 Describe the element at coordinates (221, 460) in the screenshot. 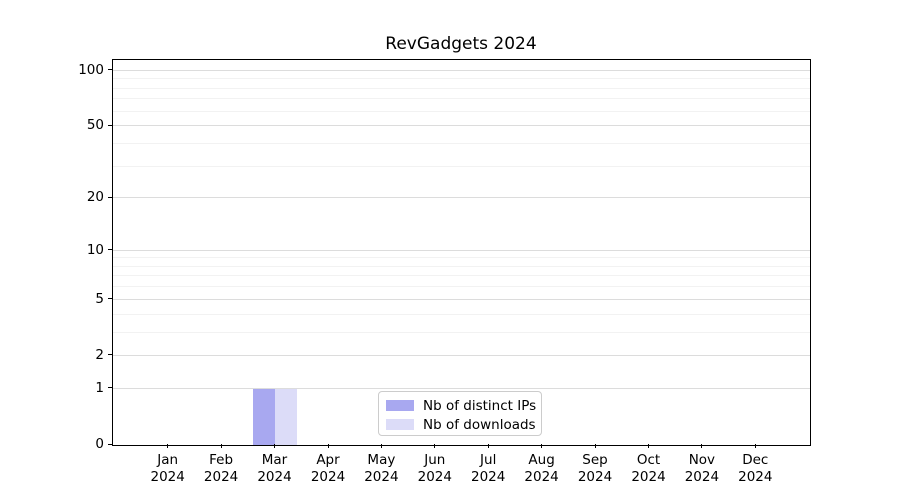

I see `x-tick-month: Feb` at that location.